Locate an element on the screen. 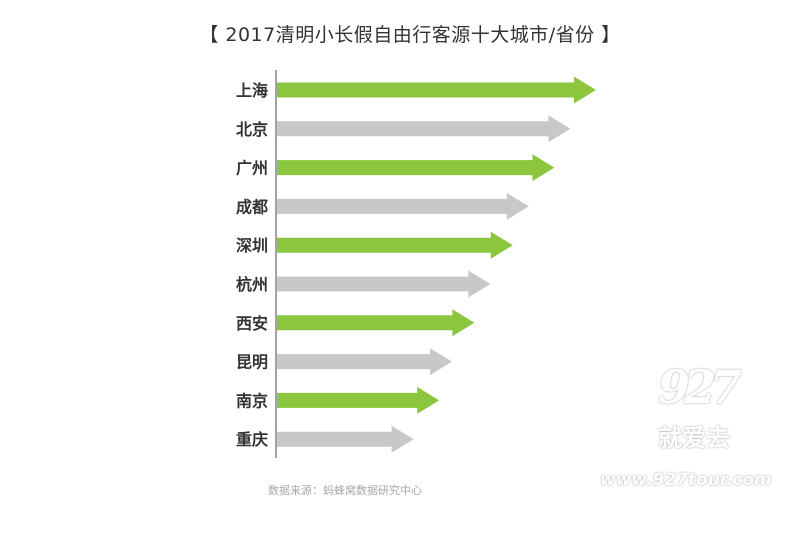 This screenshot has width=808, height=534. watermark-number: 927 is located at coordinates (700, 387).